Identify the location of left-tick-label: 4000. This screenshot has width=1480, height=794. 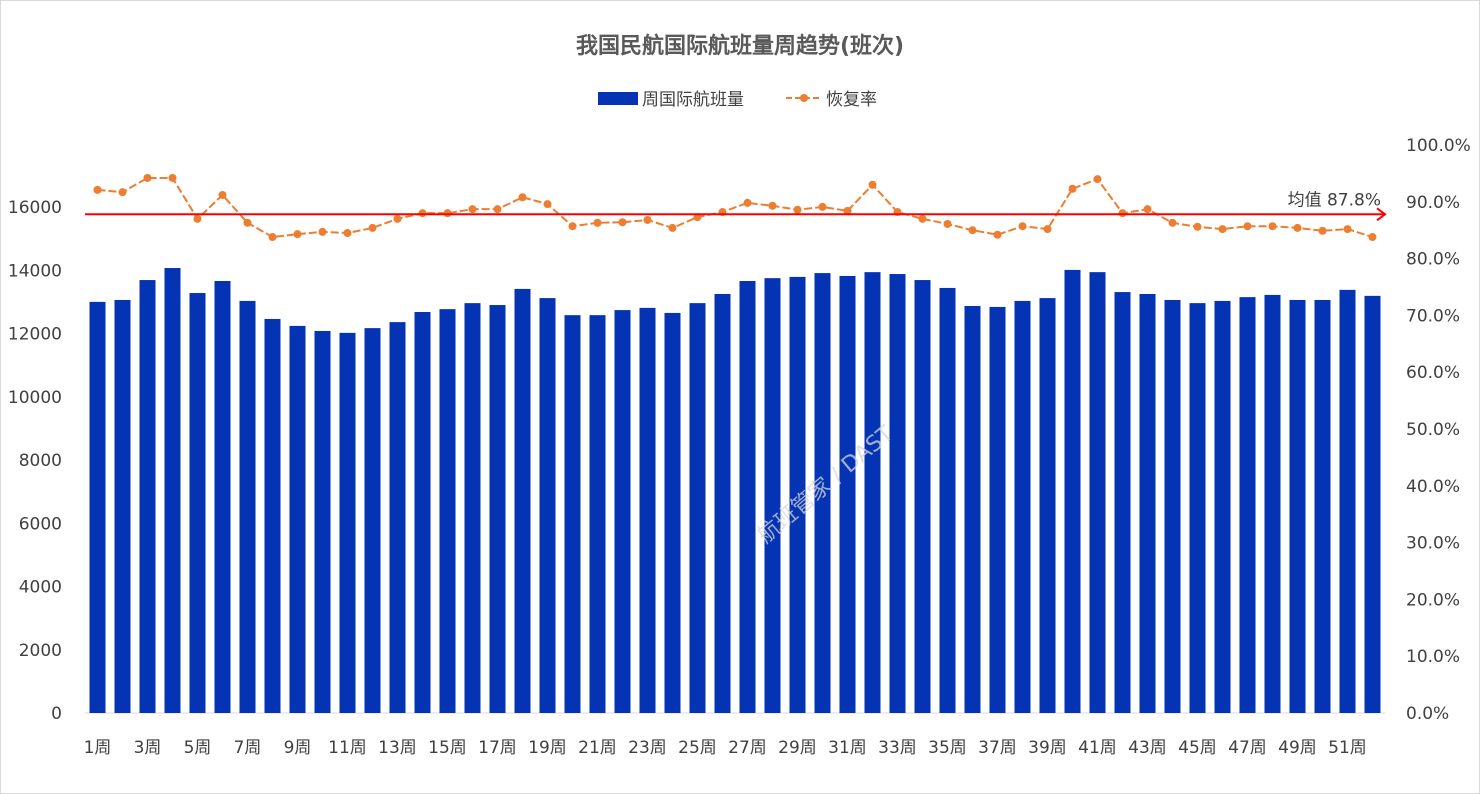
(40, 588).